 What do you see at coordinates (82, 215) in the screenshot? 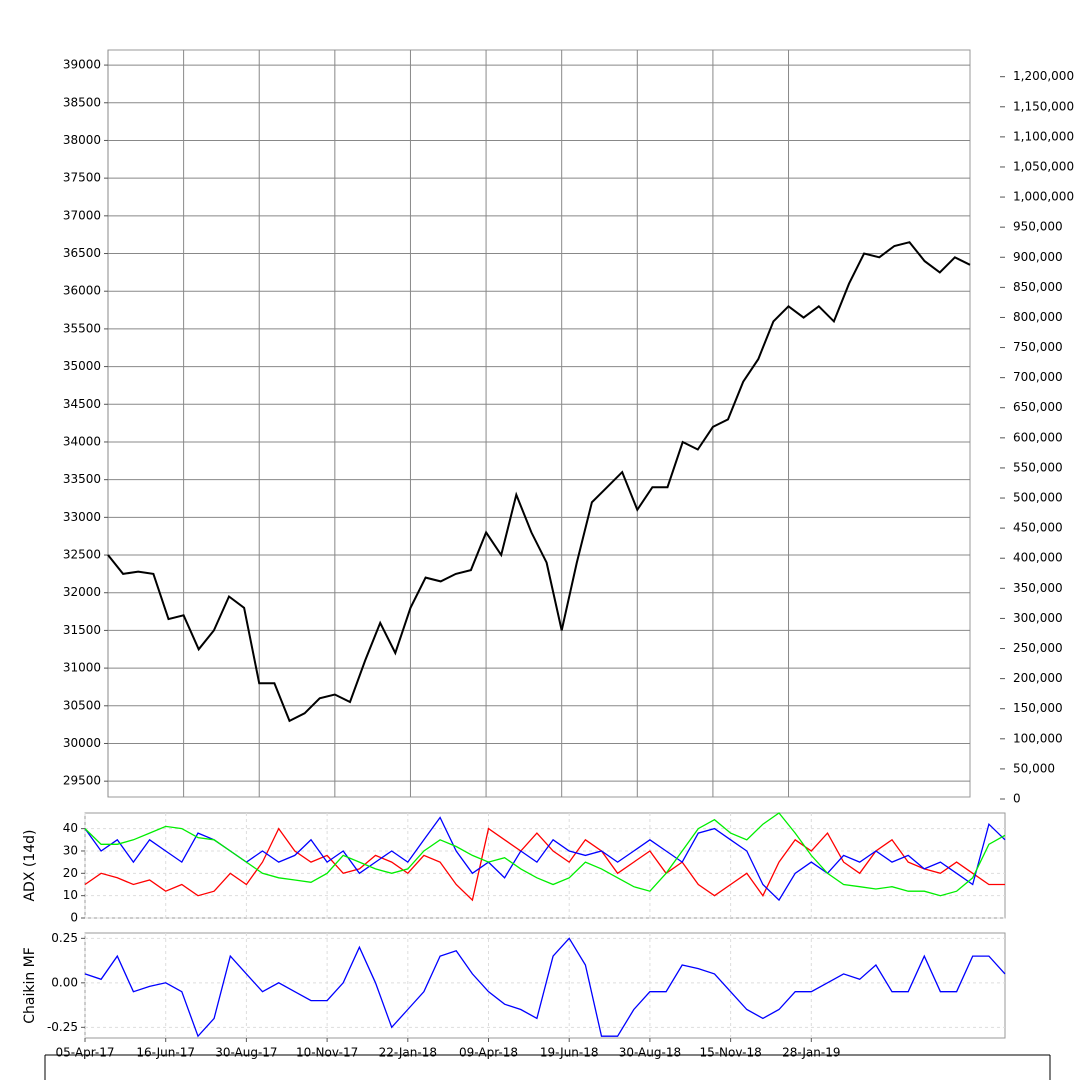
I see `y-tick-label: 37000` at bounding box center [82, 215].